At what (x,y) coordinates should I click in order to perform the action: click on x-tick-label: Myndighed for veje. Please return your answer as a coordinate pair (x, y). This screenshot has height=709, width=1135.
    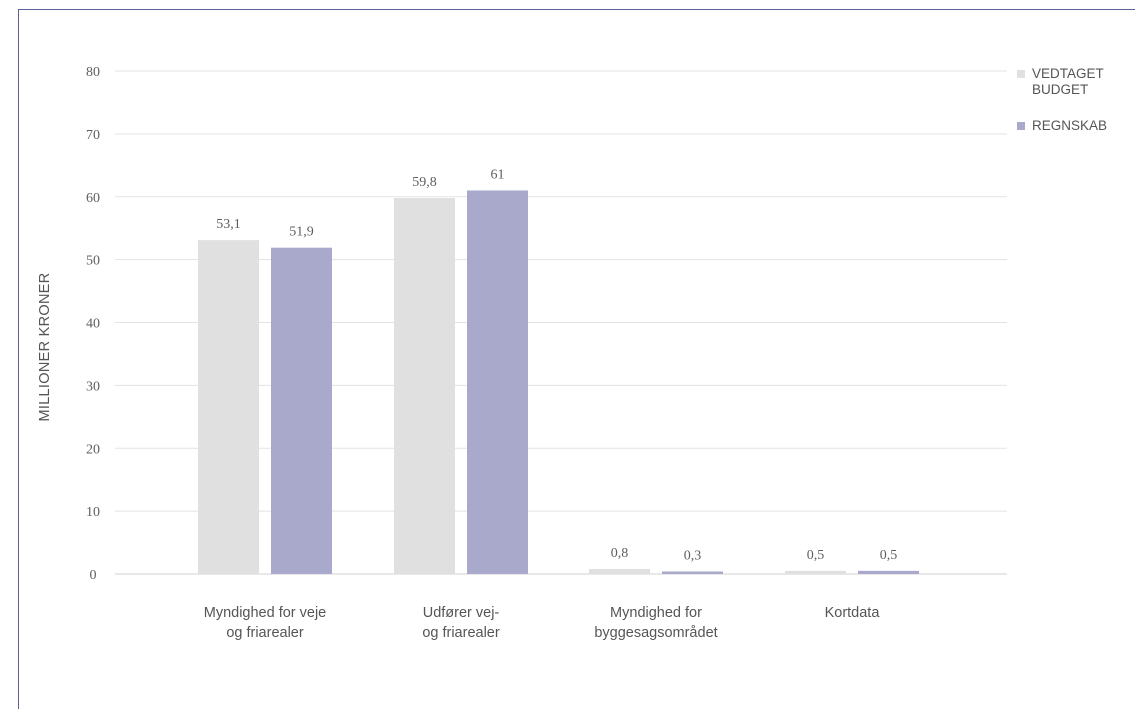
    Looking at the image, I should click on (265, 613).